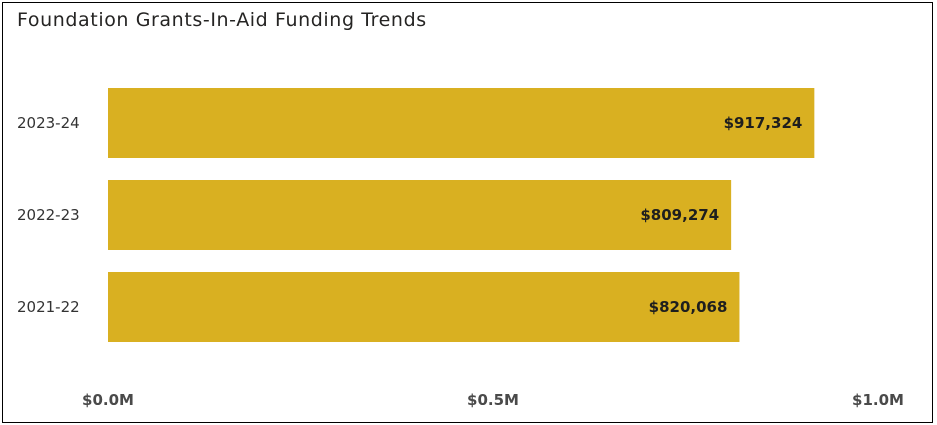 The height and width of the screenshot is (425, 937). I want to click on x-tick-label: $0.5M, so click(493, 400).